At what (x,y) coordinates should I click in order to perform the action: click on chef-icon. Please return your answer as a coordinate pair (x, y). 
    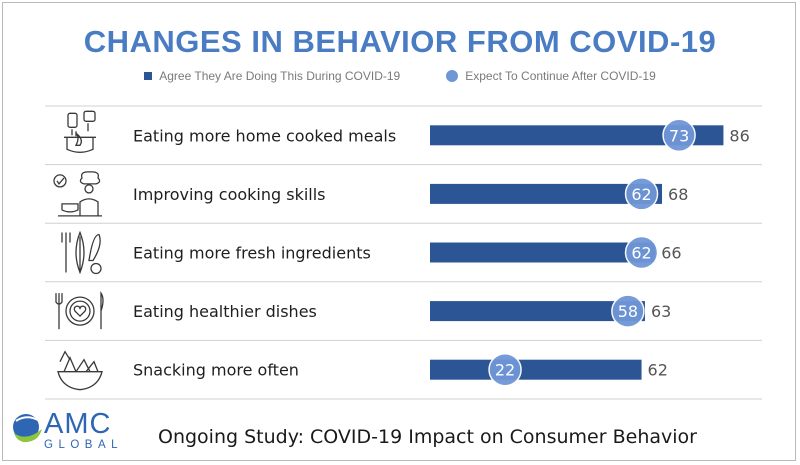
    Looking at the image, I should click on (77, 194).